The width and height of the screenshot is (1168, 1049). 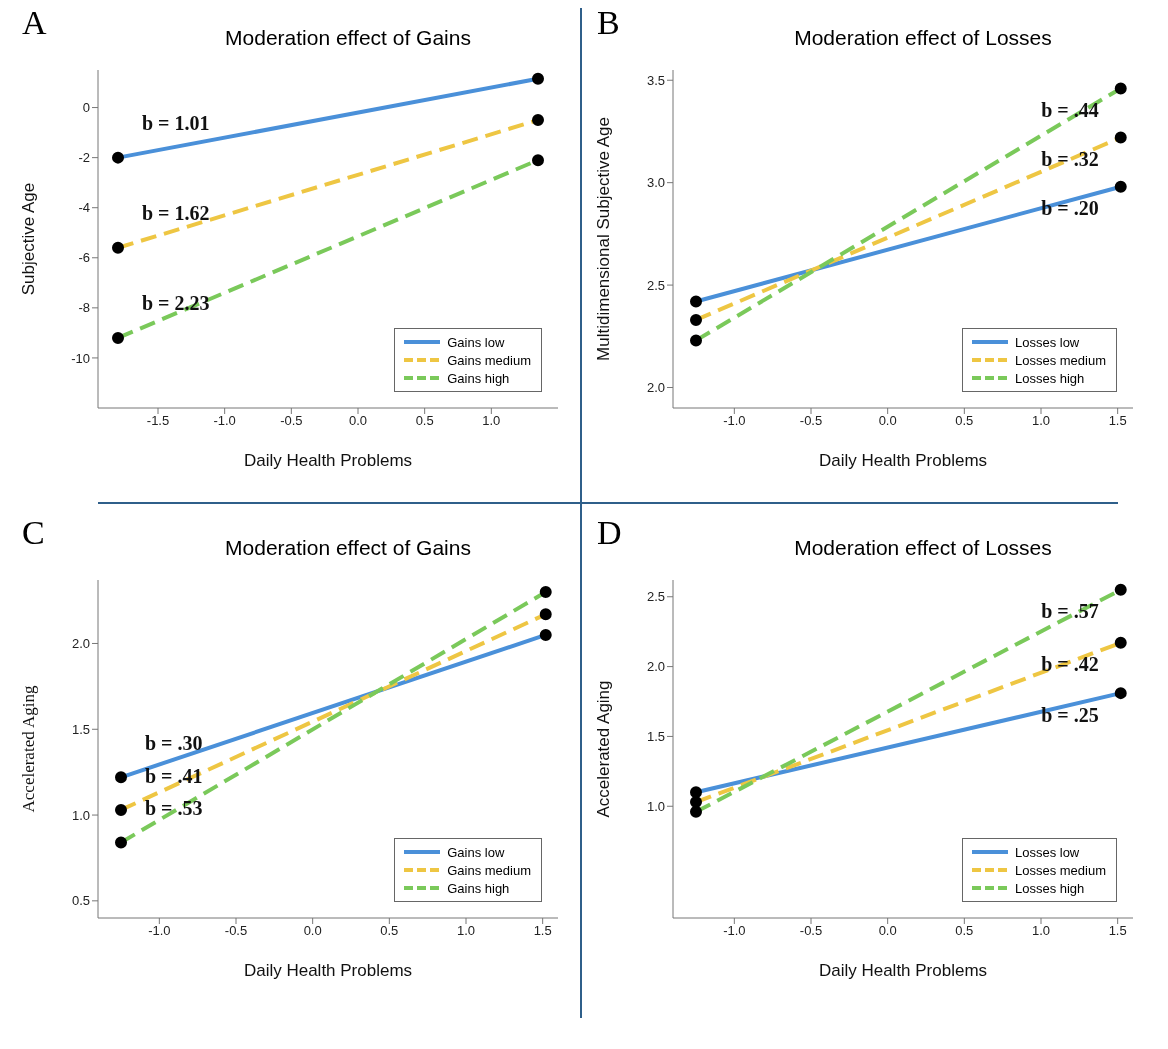 What do you see at coordinates (1070, 159) in the screenshot?
I see `annotation: b = .32` at bounding box center [1070, 159].